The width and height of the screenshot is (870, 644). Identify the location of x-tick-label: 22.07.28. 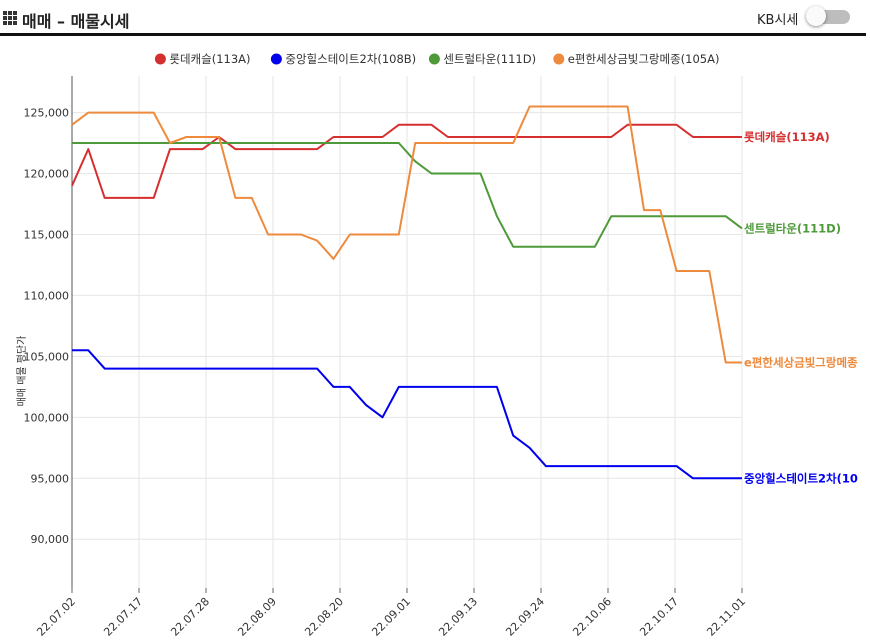
(190, 617).